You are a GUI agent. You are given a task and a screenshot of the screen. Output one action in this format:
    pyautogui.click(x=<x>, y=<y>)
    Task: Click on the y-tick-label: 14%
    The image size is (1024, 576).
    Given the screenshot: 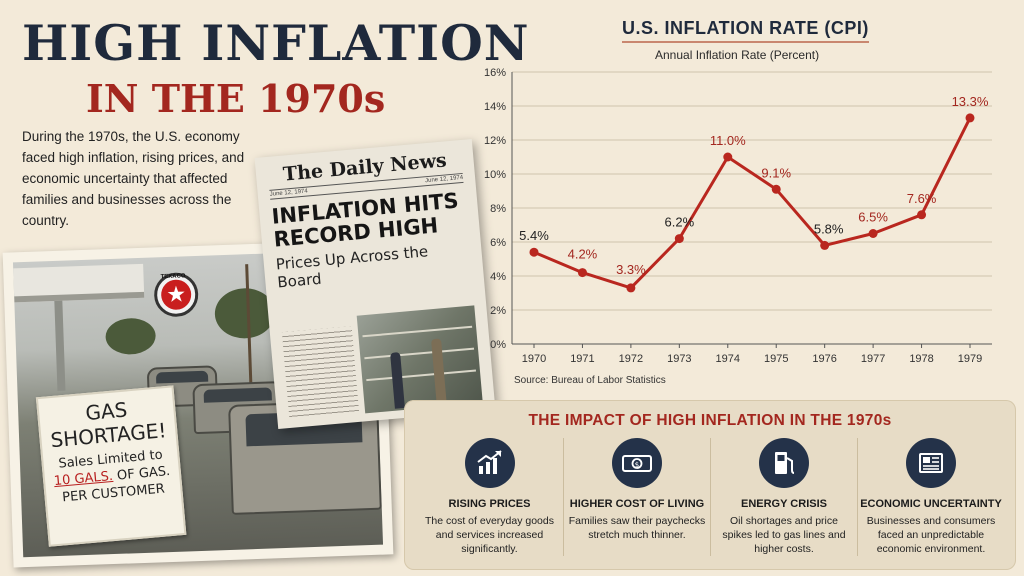 What is the action you would take?
    pyautogui.click(x=495, y=107)
    